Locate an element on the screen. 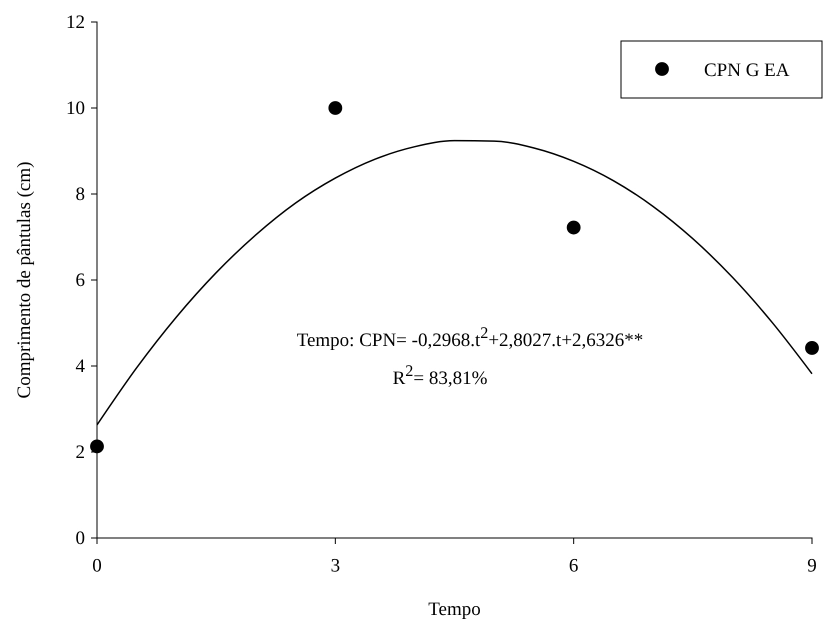  y-tick-label: 10 is located at coordinates (75, 109).